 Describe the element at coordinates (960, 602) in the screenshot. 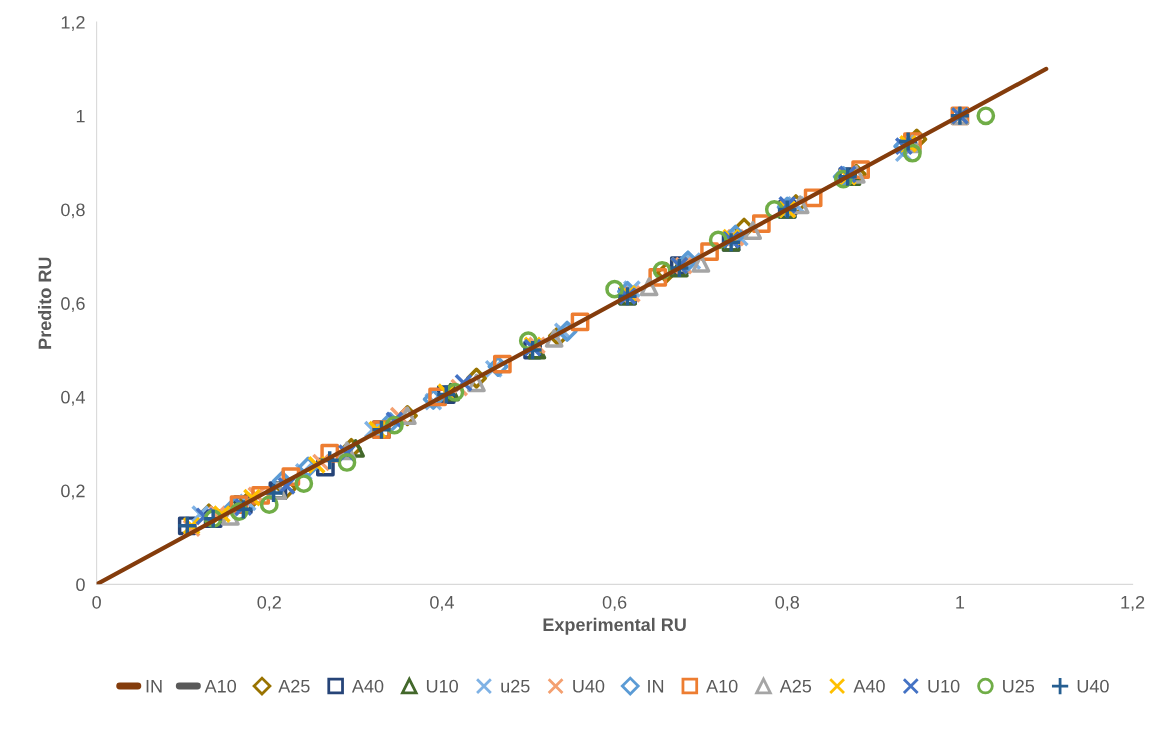

I see `x-tick-label: 1` at that location.